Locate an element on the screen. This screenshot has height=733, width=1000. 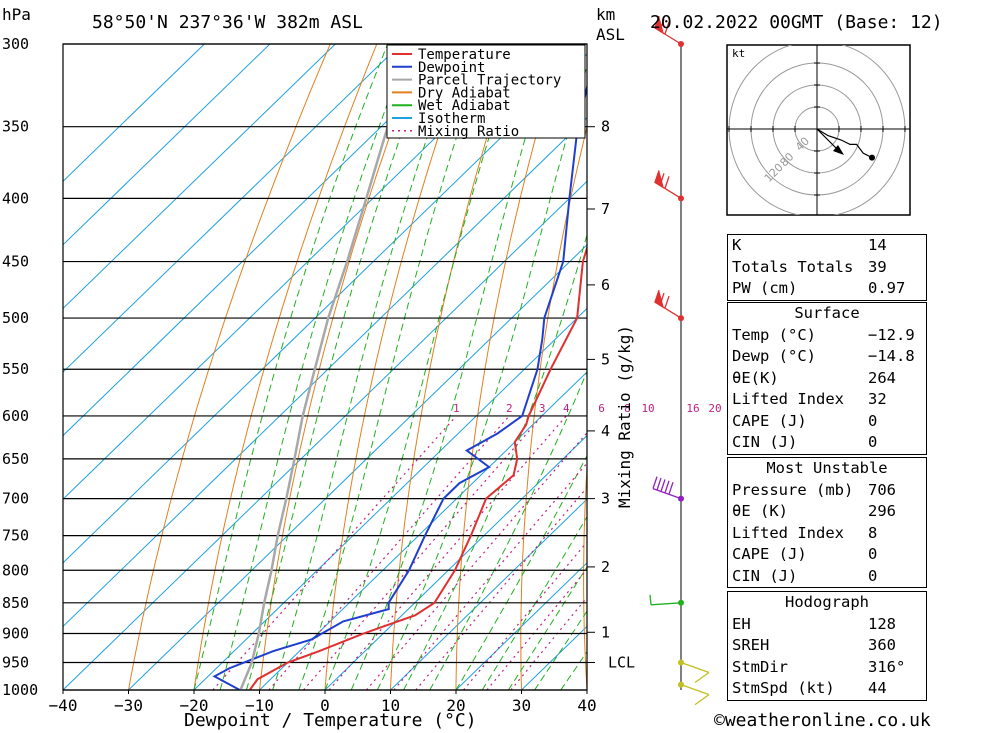
mixing-ratio-label: 1 is located at coordinates (456, 408).